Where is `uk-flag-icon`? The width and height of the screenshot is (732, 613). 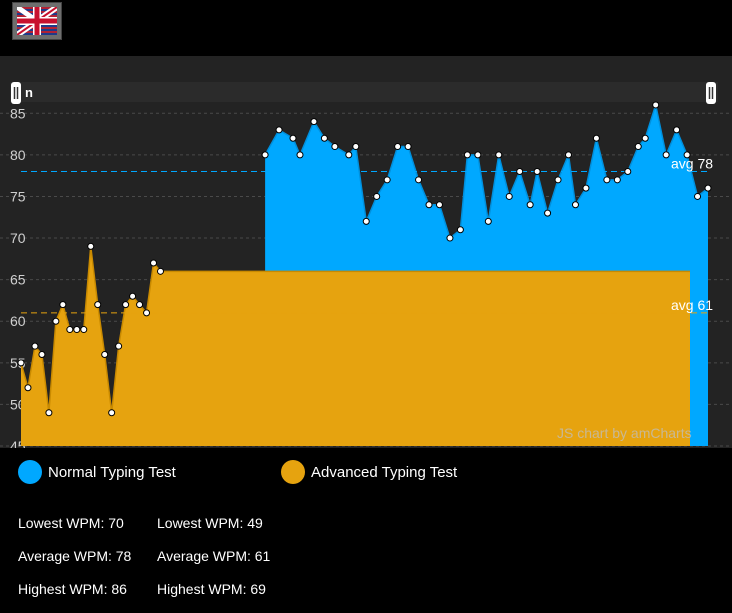
uk-flag-icon is located at coordinates (37, 21).